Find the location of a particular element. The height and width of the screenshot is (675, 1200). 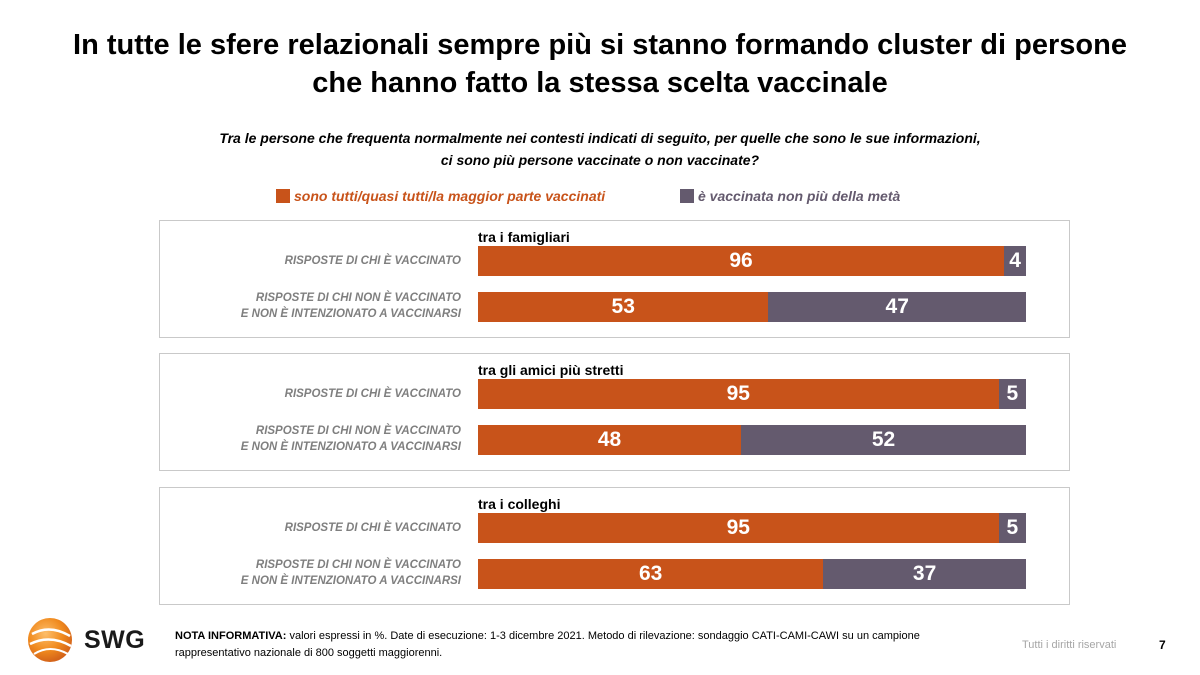

rights-text: Tutti i diritti riservati is located at coordinates (1069, 645).